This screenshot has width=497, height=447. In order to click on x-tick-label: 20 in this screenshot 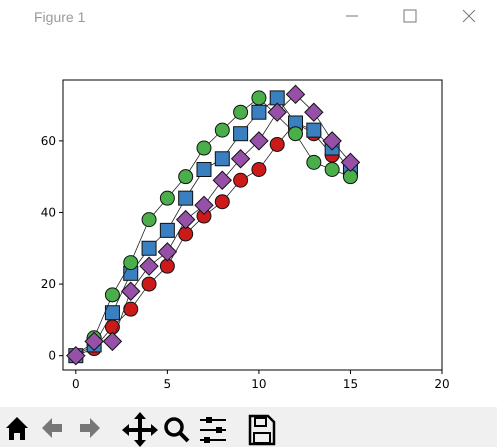, I will do `click(442, 384)`.